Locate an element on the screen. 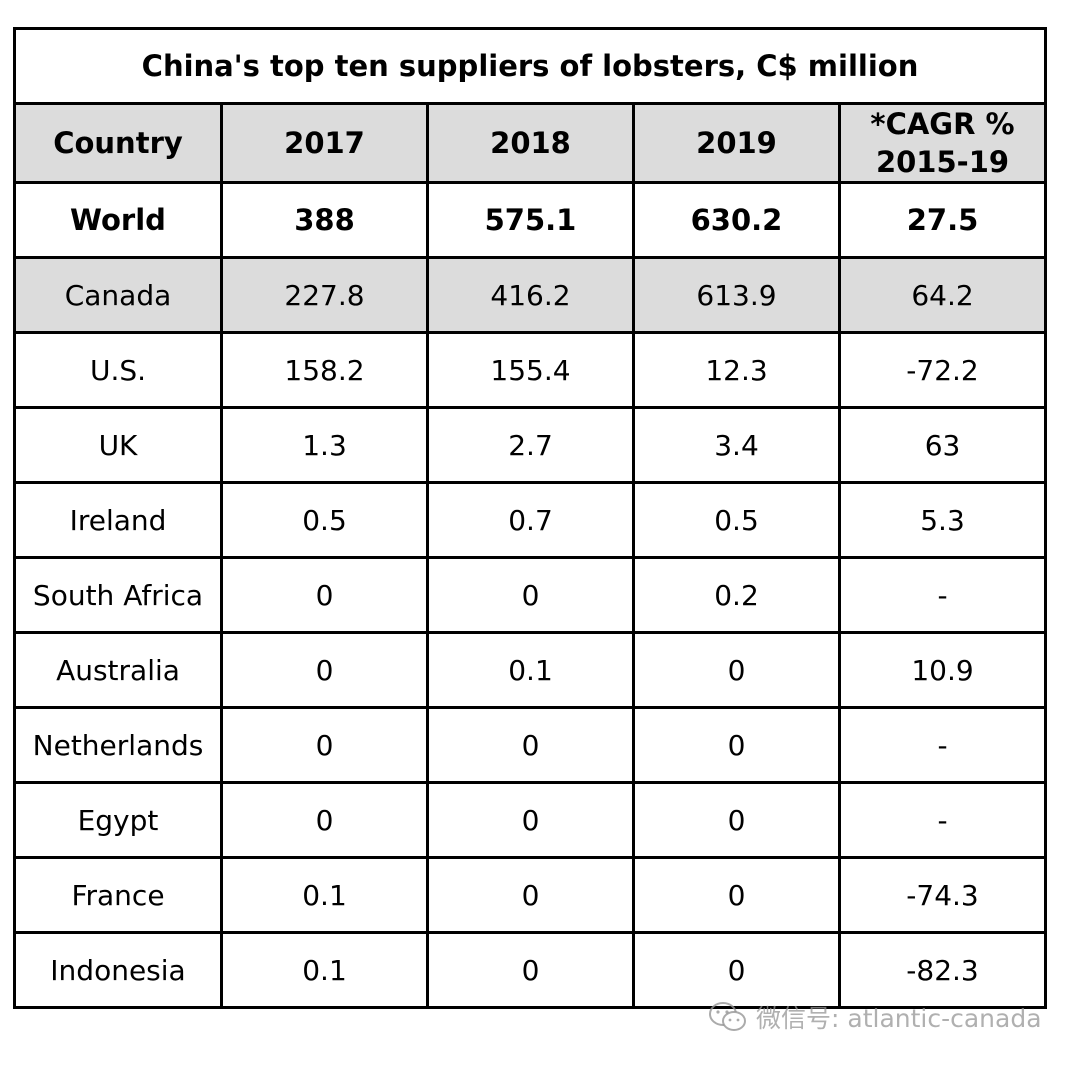 The image size is (1080, 1065). country-cell: Canada is located at coordinates (118, 295).